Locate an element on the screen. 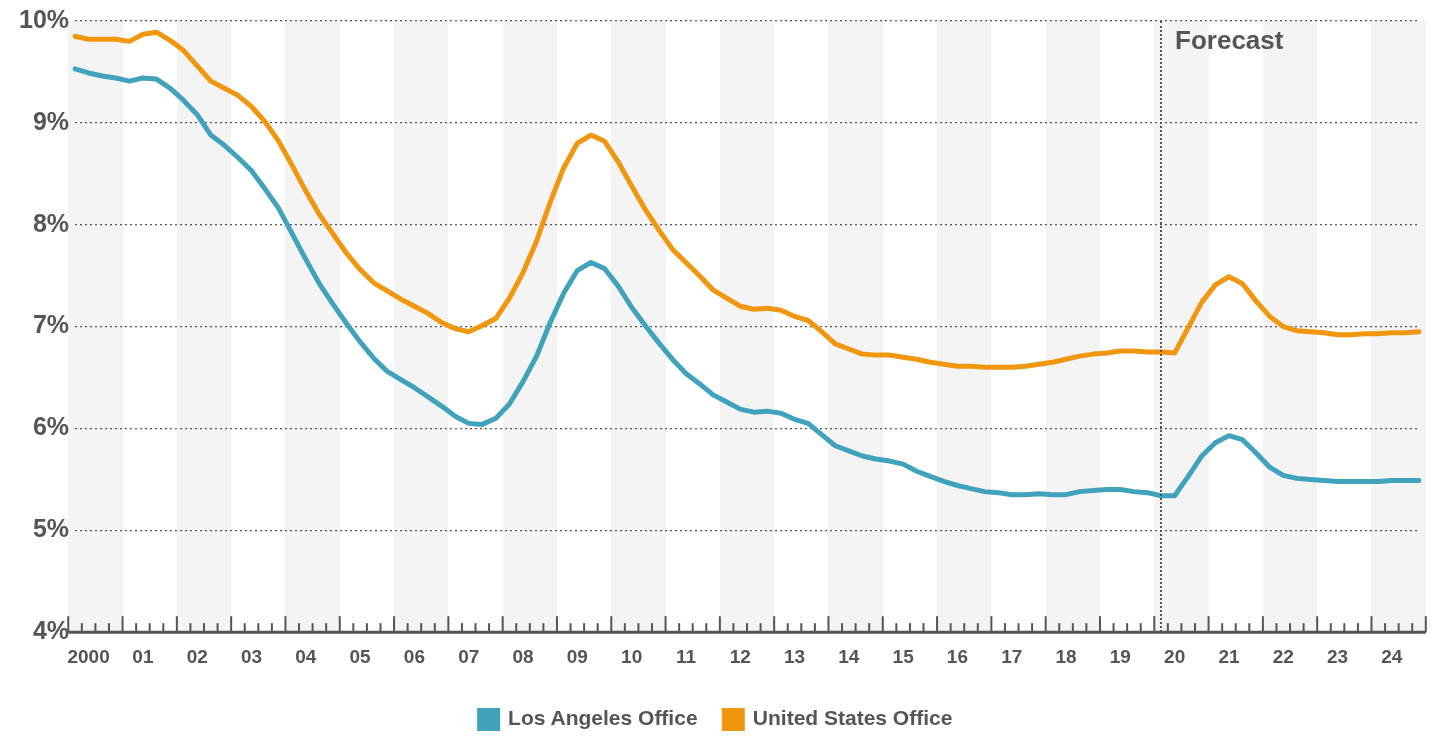 This screenshot has width=1439, height=740. x-tick-label: 17 is located at coordinates (1012, 656).